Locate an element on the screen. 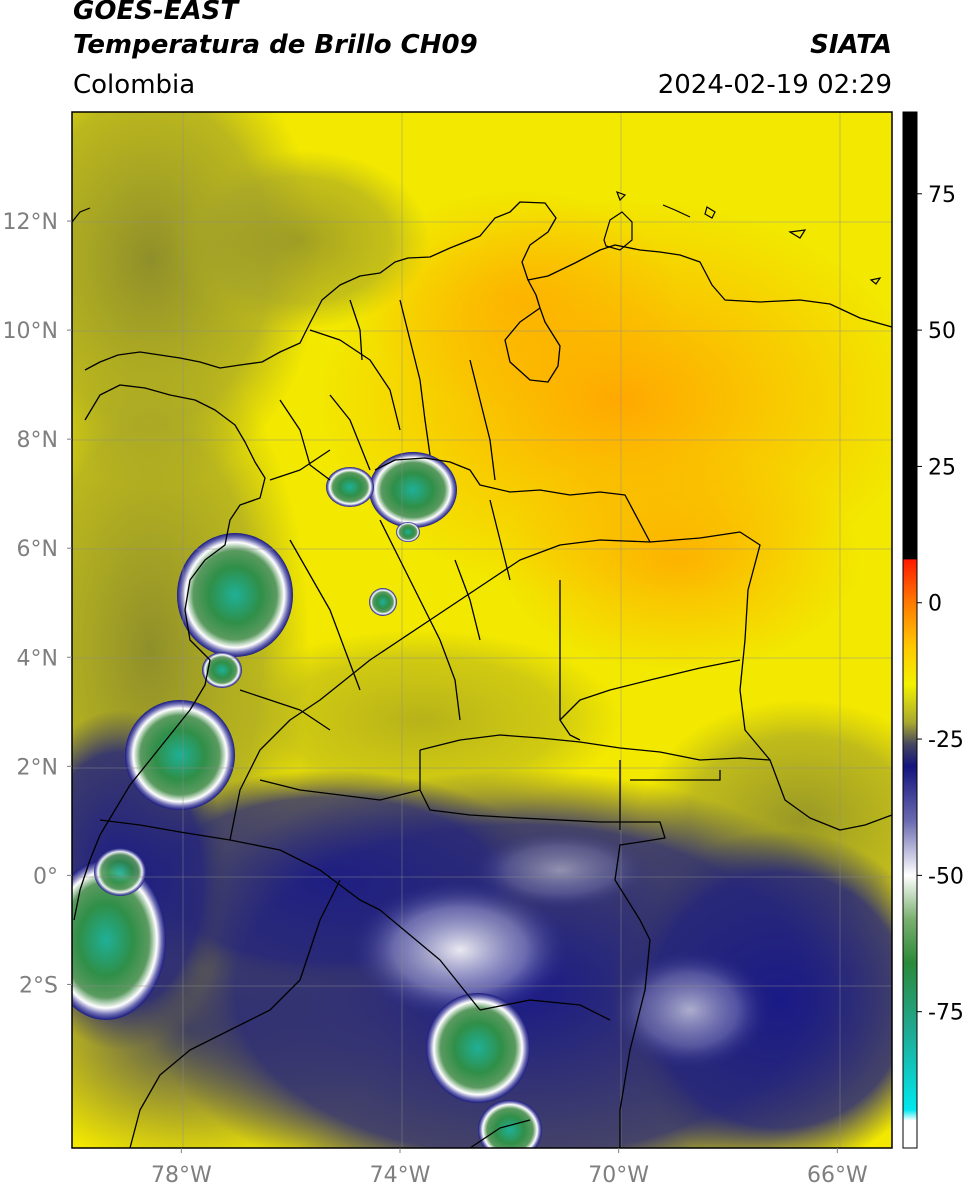 The height and width of the screenshot is (1190, 966). colorbar is located at coordinates (910, 630).